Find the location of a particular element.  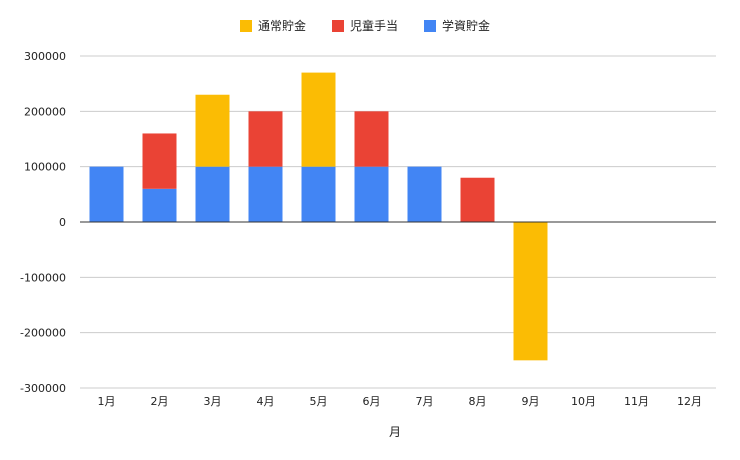

y-tick-label: -200000 is located at coordinates (43, 333).